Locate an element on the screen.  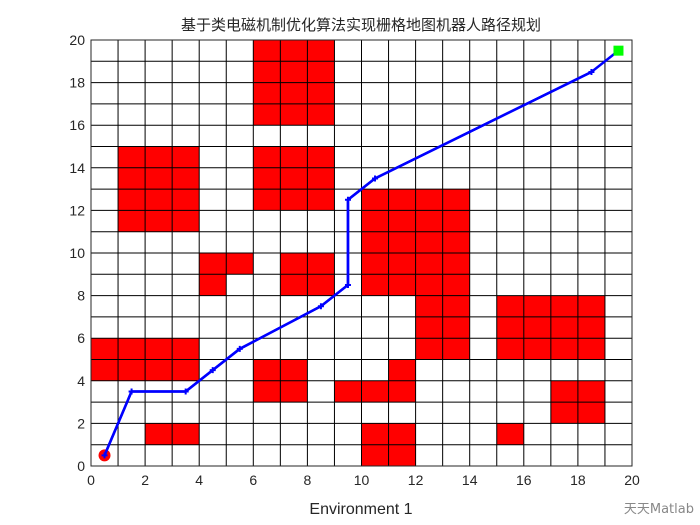
x-tick-label: 8 is located at coordinates (308, 480).